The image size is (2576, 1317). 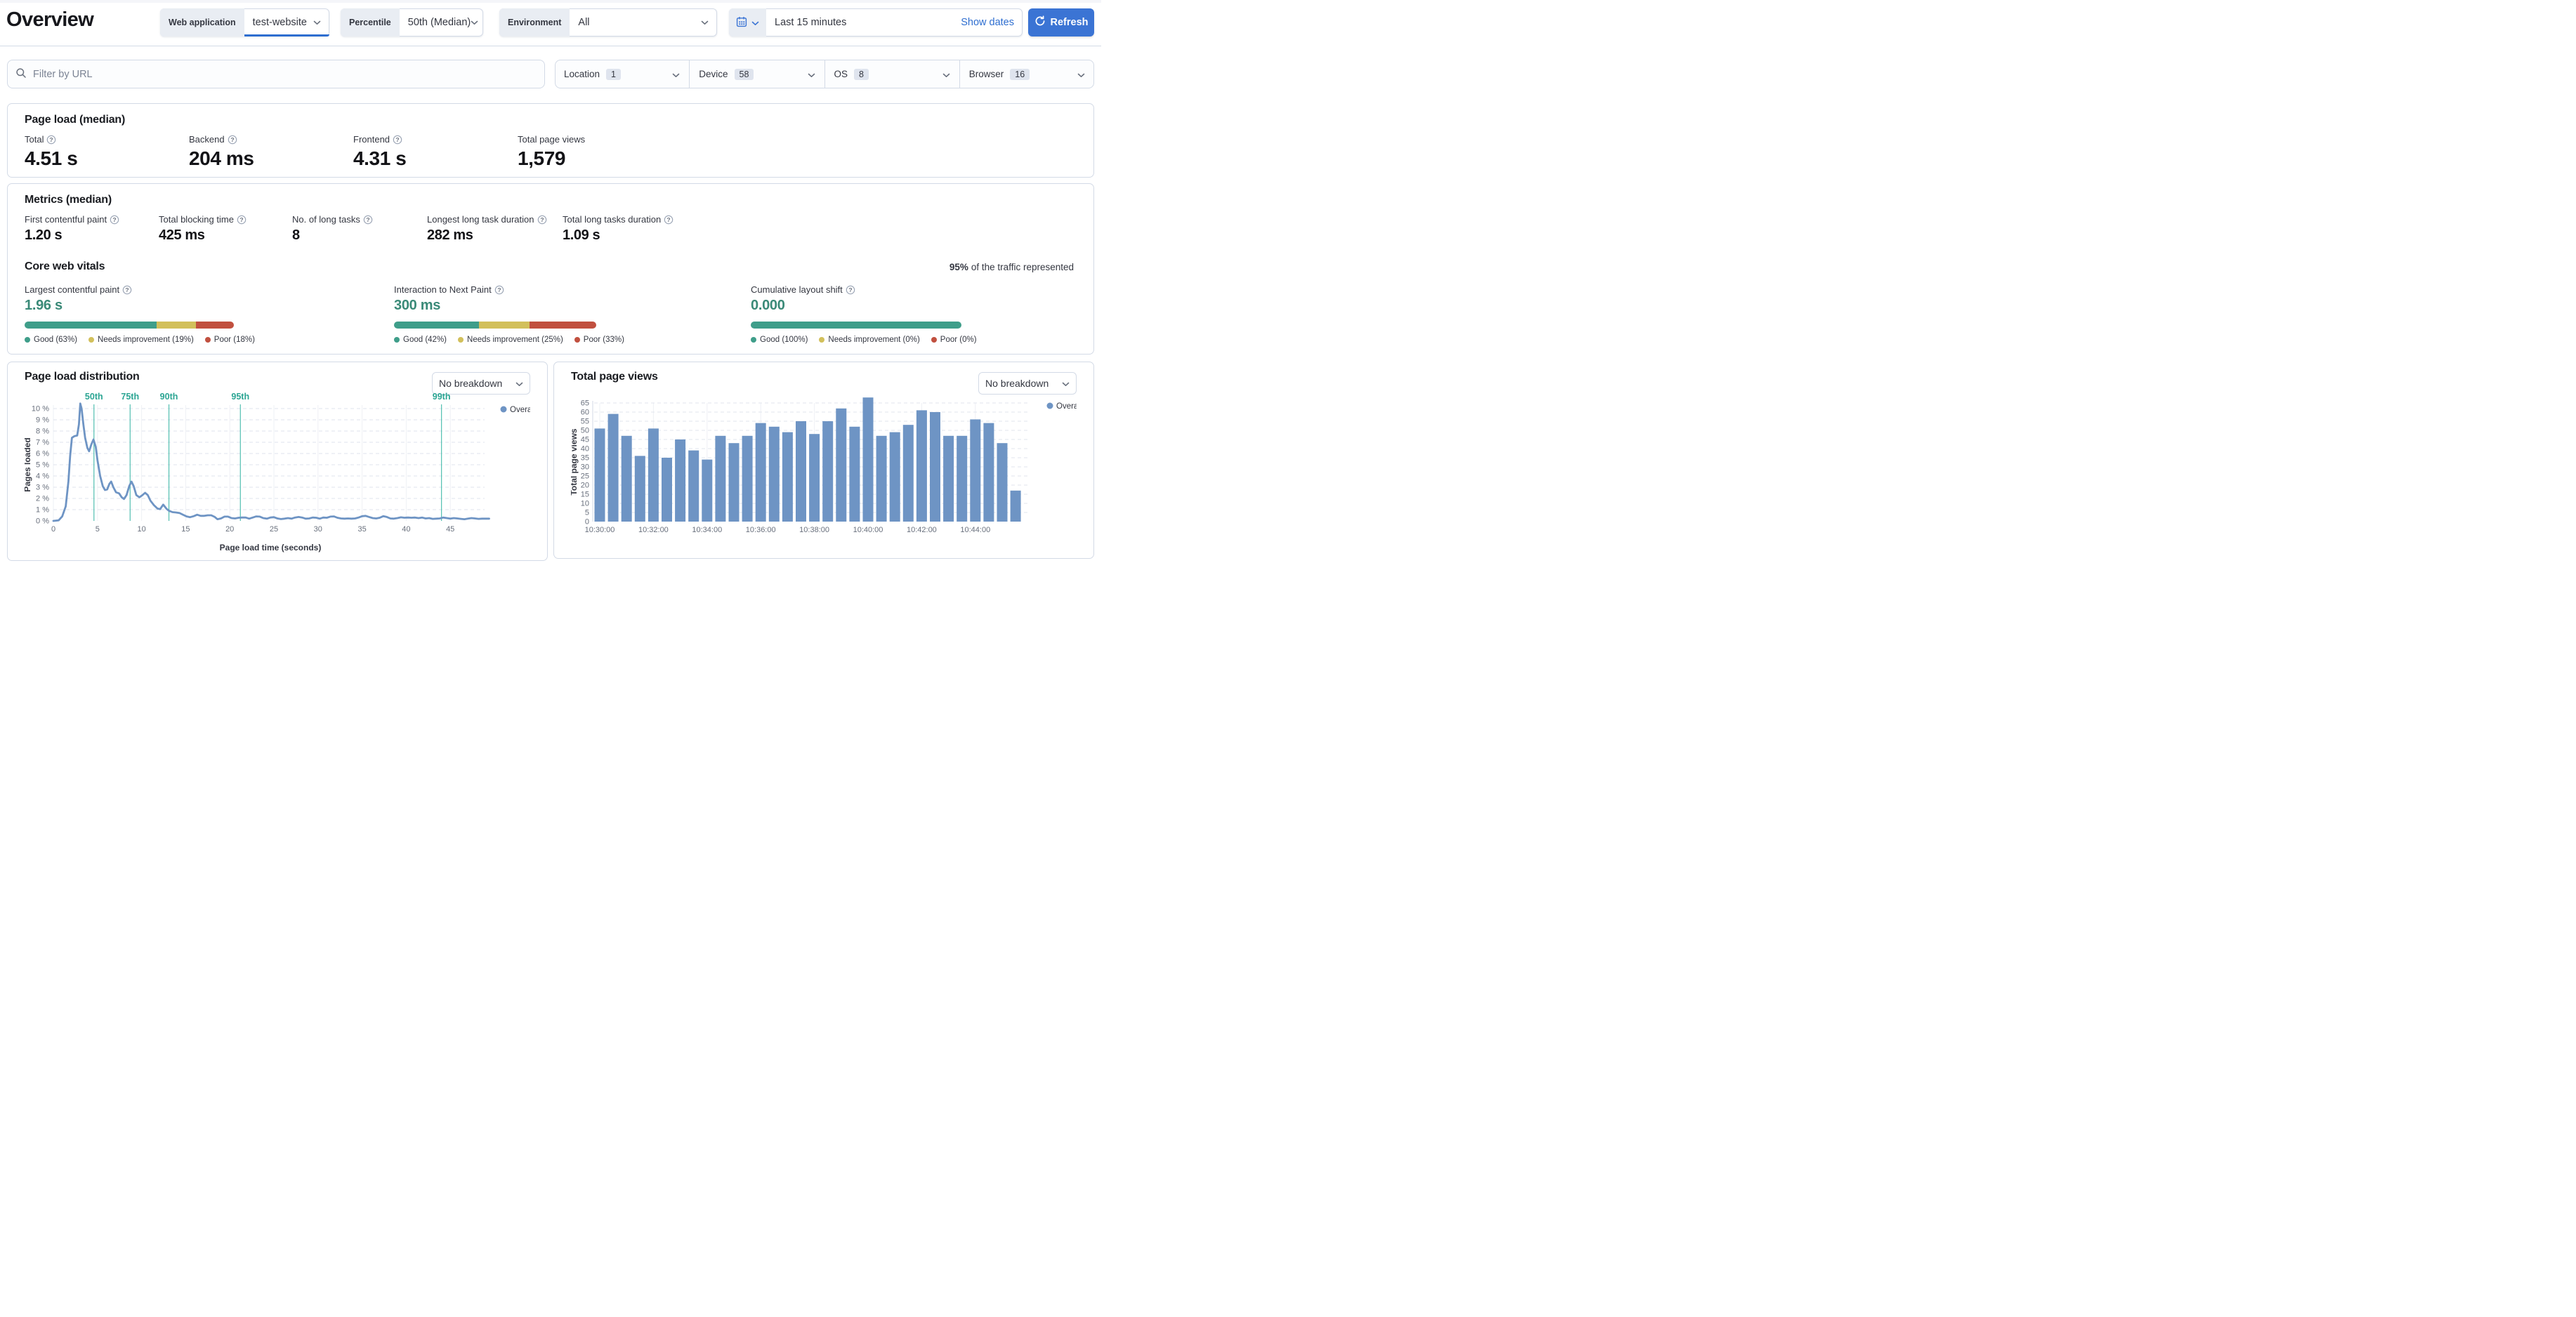 I want to click on svg-text: 10:38:00, so click(x=814, y=530).